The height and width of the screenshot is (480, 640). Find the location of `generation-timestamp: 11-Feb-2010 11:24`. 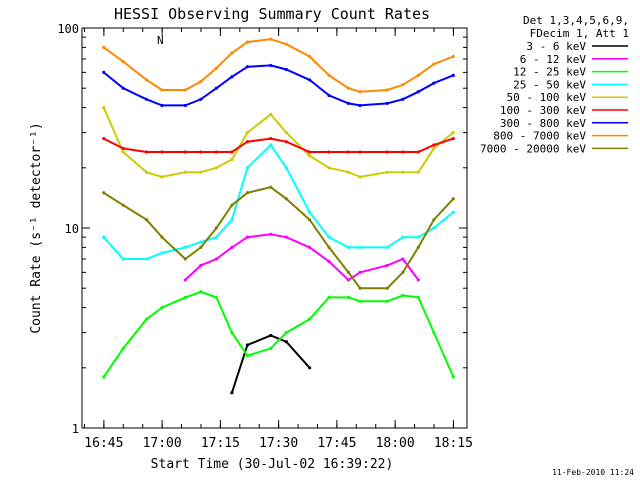

generation-timestamp: 11-Feb-2010 11:24 is located at coordinates (593, 472).